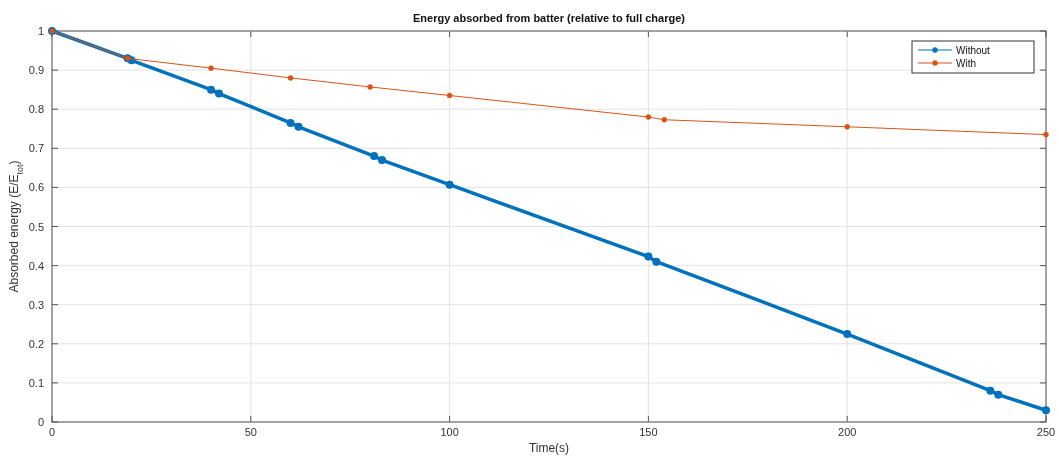  I want to click on y-tick-label: 0.5, so click(36, 226).